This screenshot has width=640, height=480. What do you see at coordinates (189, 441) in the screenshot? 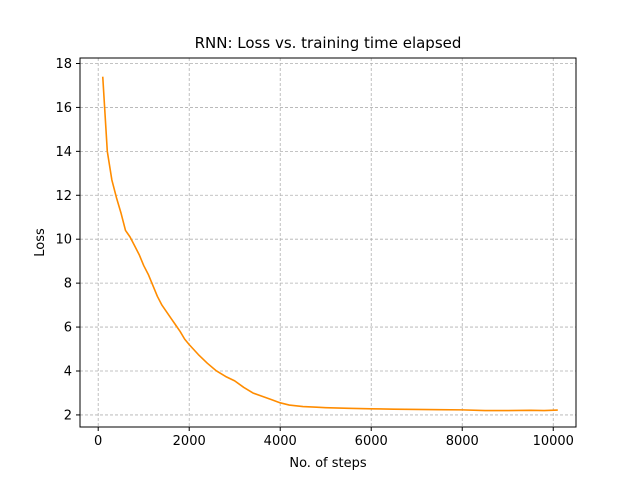
I see `x-tick-label: 2000` at bounding box center [189, 441].